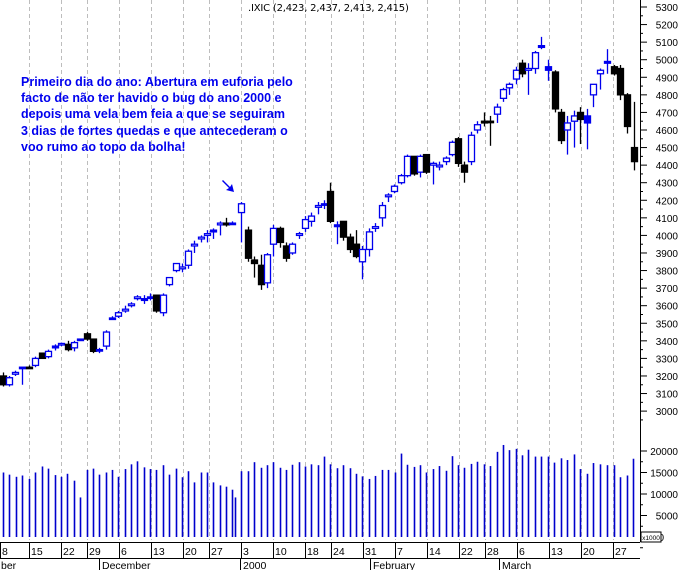 The image size is (679, 570). Describe the element at coordinates (667, 272) in the screenshot. I see `svg-text: 3800` at that location.